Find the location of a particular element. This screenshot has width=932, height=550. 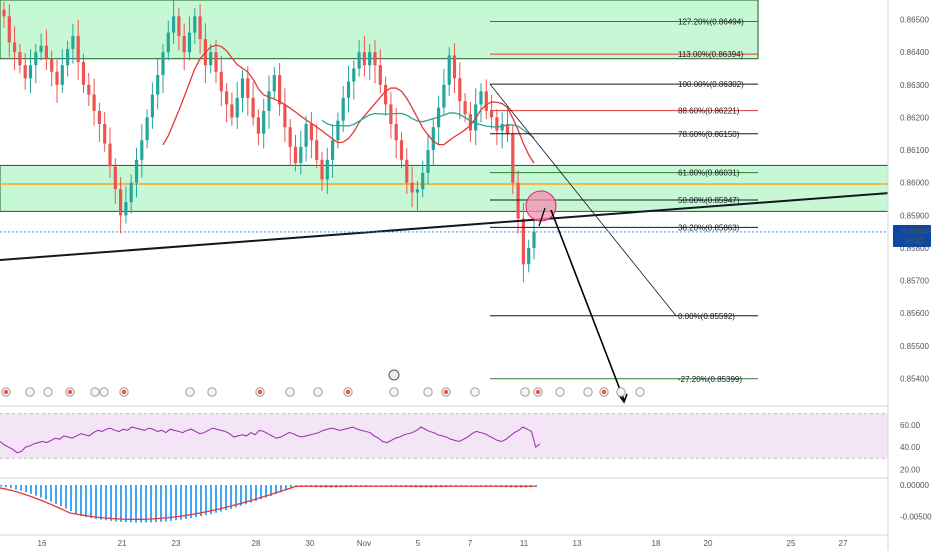

current-price-tag is located at coordinates (912, 235).